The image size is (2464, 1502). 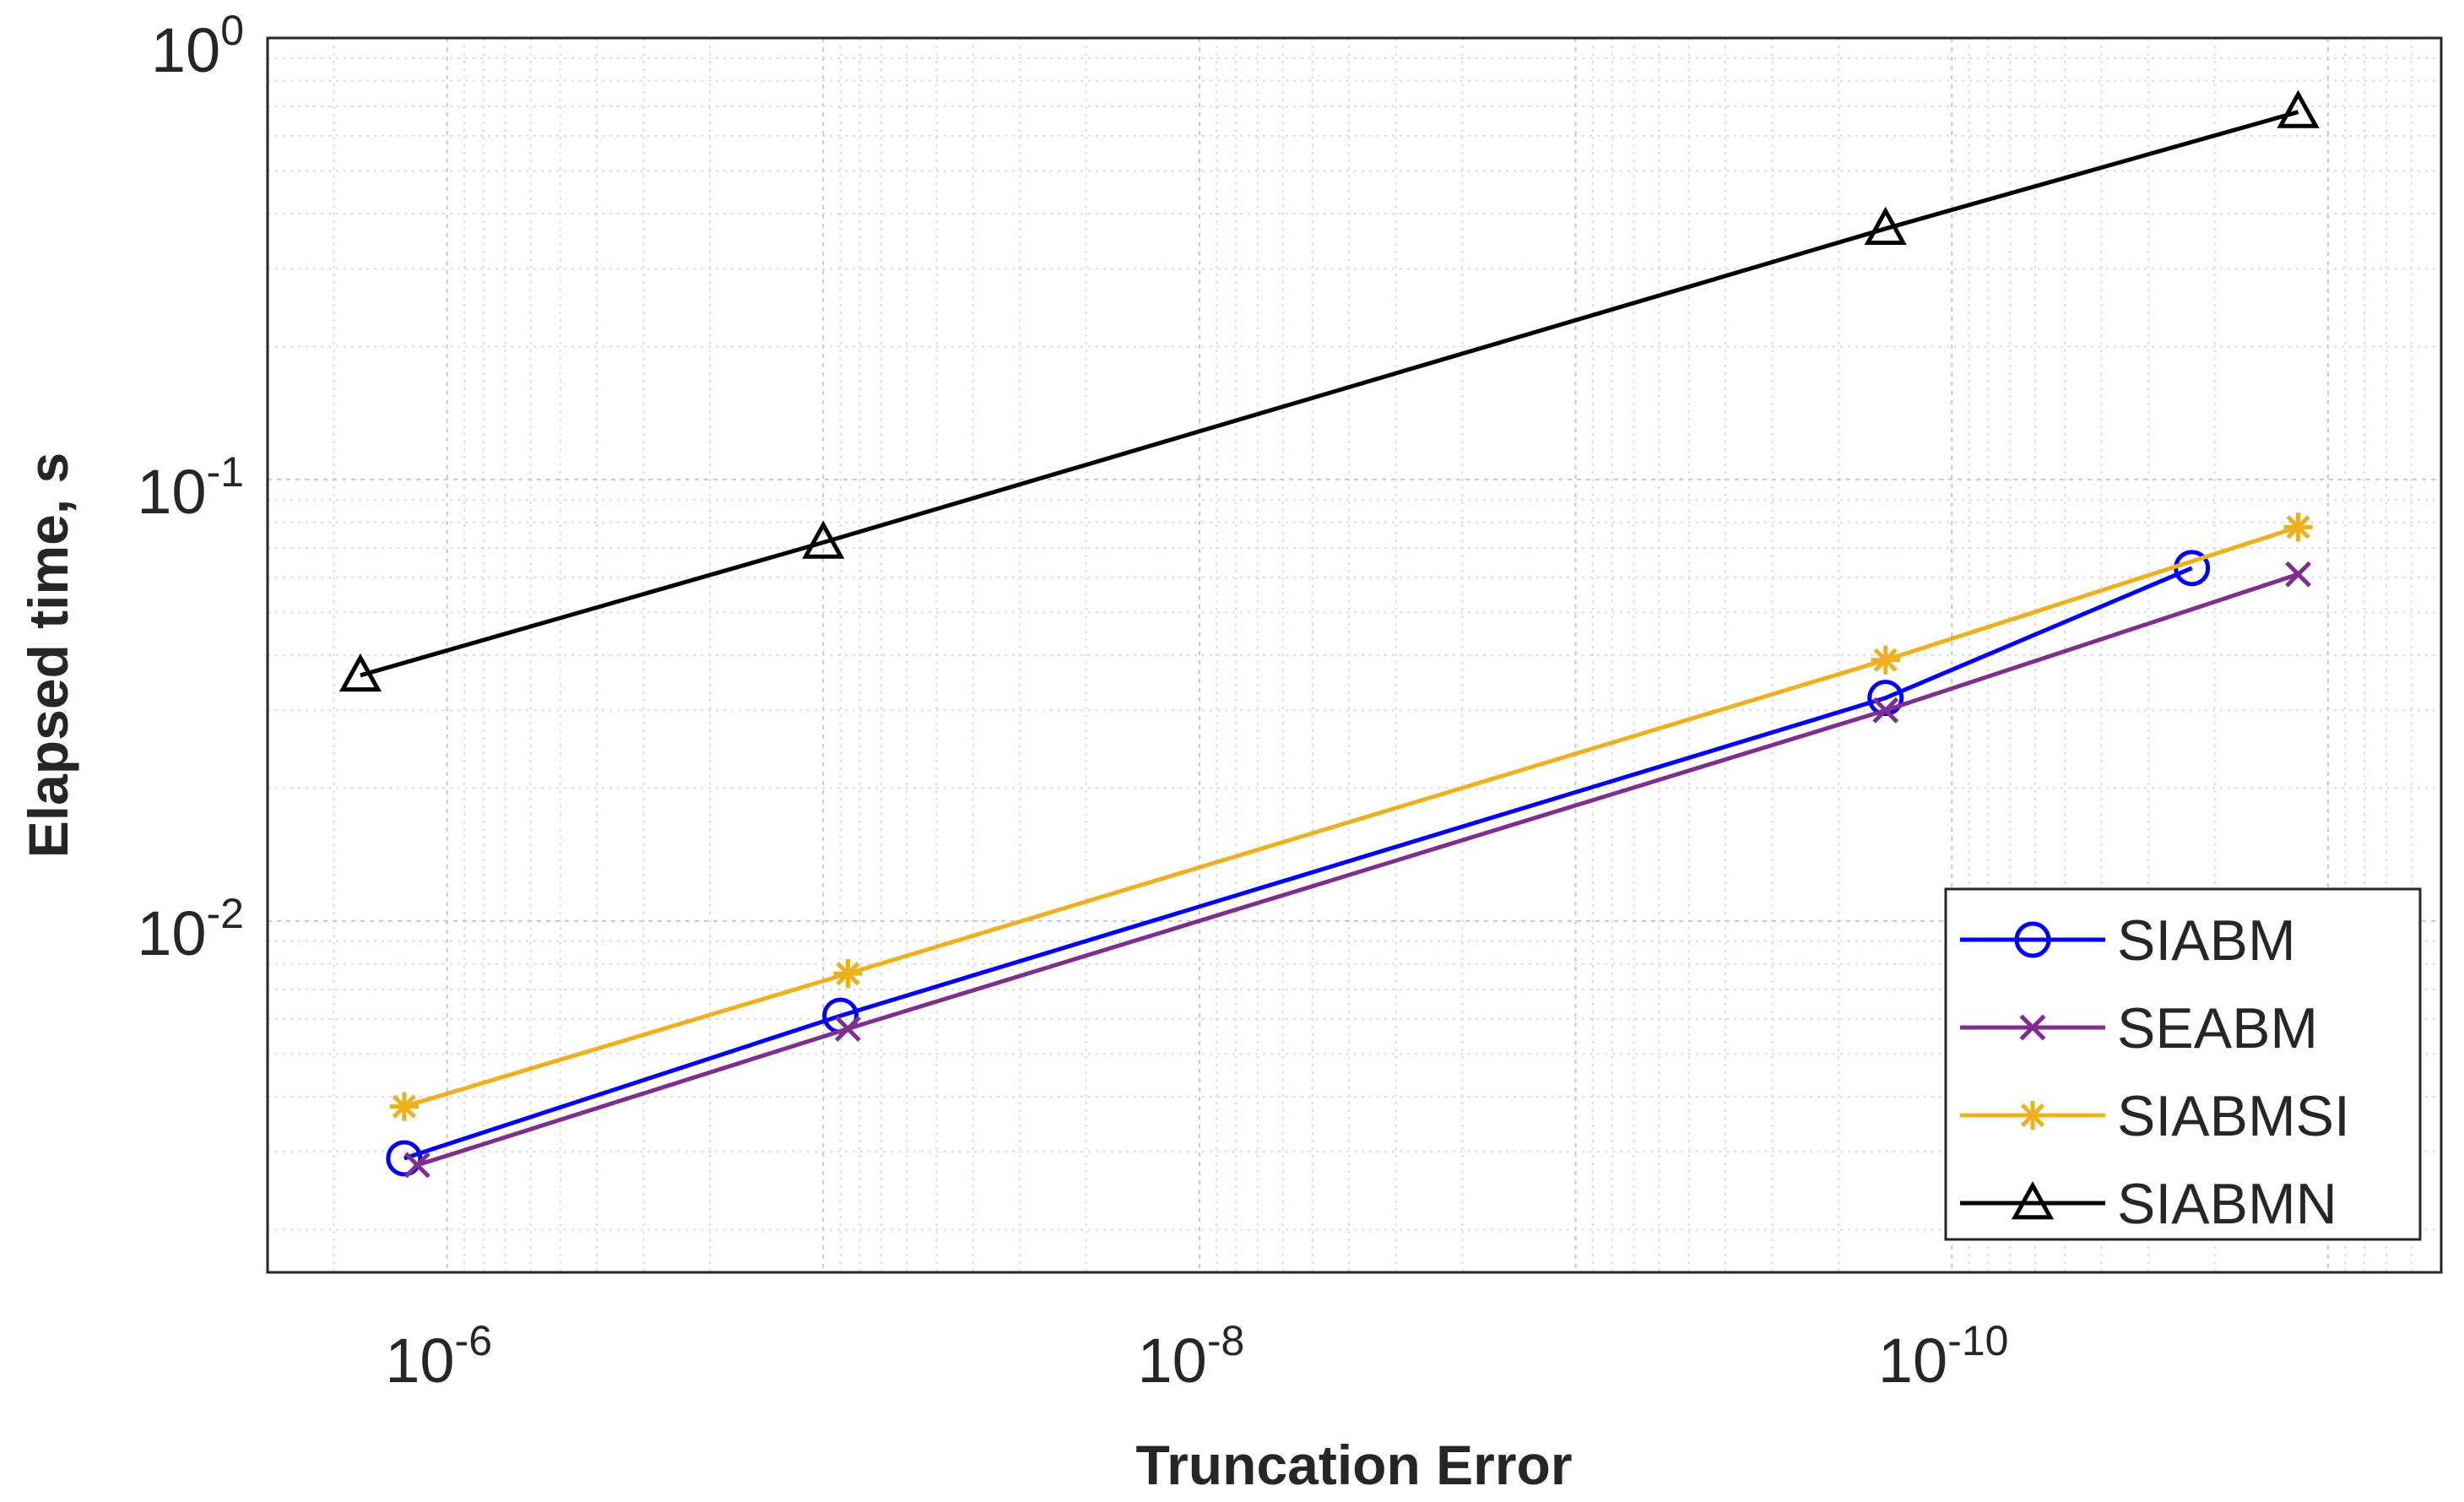 I want to click on x-tick-label: 10⁻⁶, so click(x=438, y=1356).